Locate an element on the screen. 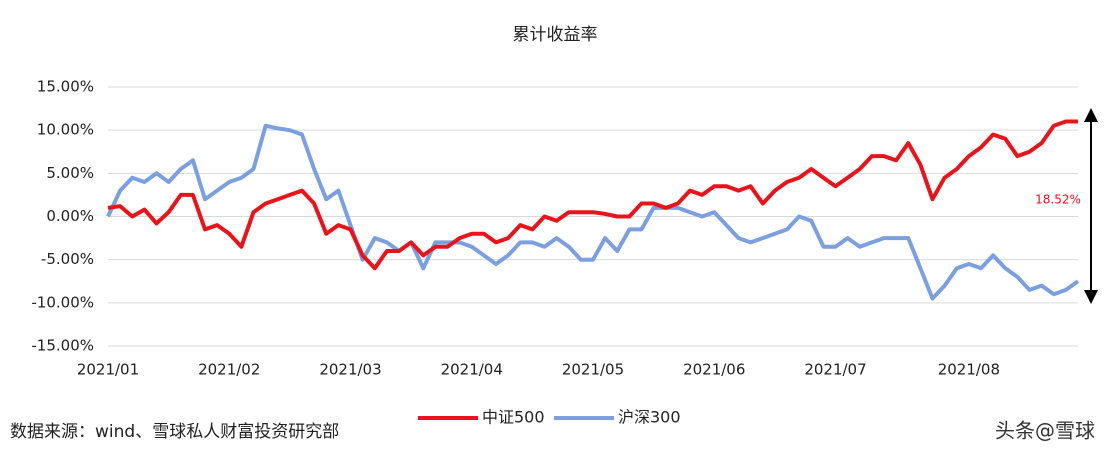 This screenshot has width=1110, height=456. x-tick-label: 2021/04 is located at coordinates (472, 370).